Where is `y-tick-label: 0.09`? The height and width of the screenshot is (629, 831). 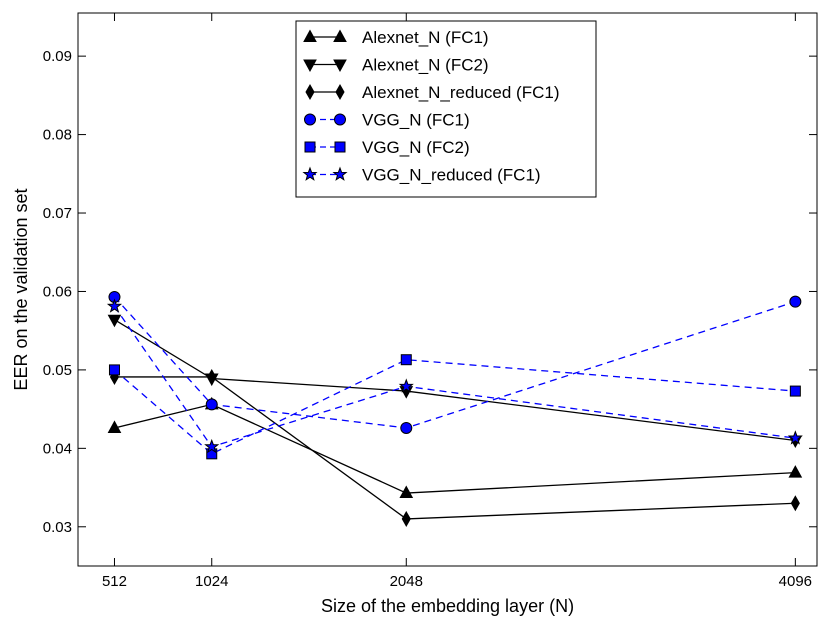 y-tick-label: 0.09 is located at coordinates (57, 56).